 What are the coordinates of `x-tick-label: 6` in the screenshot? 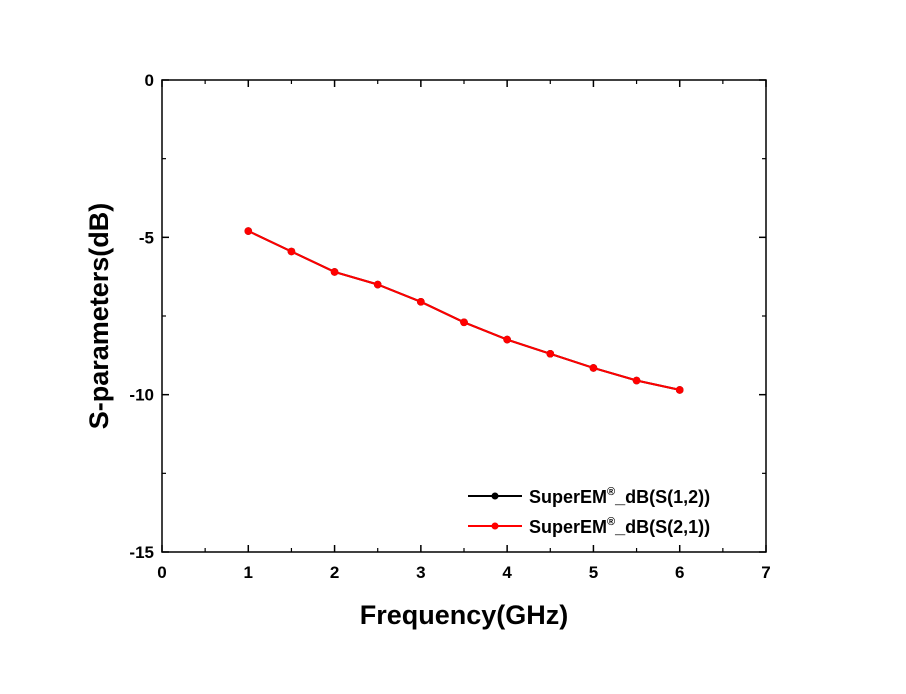 It's located at (679, 572).